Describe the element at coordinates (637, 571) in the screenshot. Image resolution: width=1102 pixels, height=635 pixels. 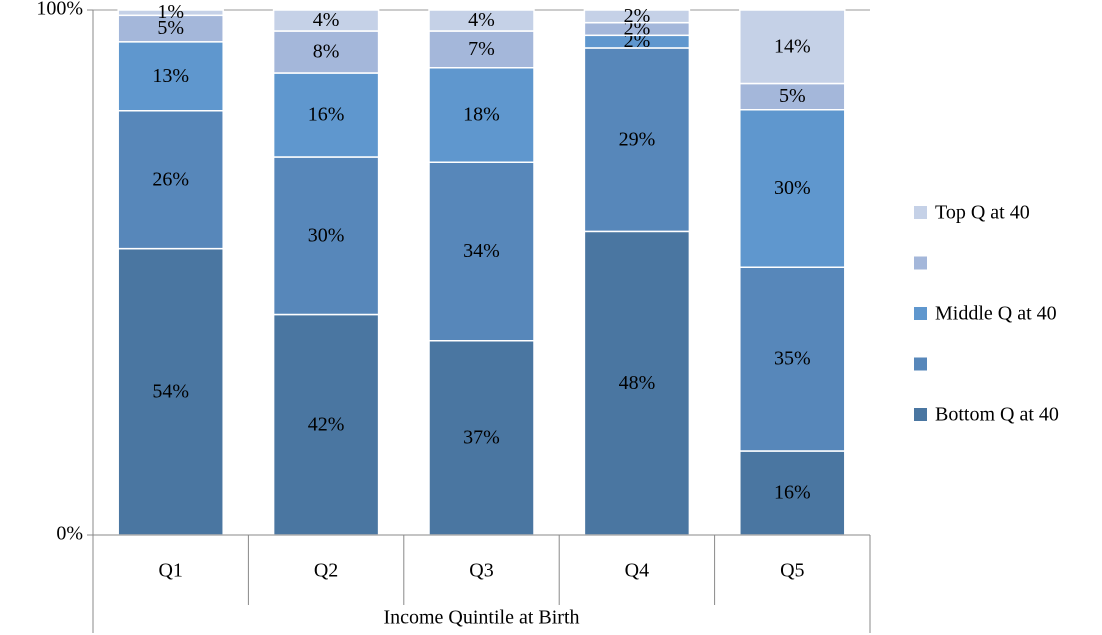
I see `x-tick-label: Q4` at that location.